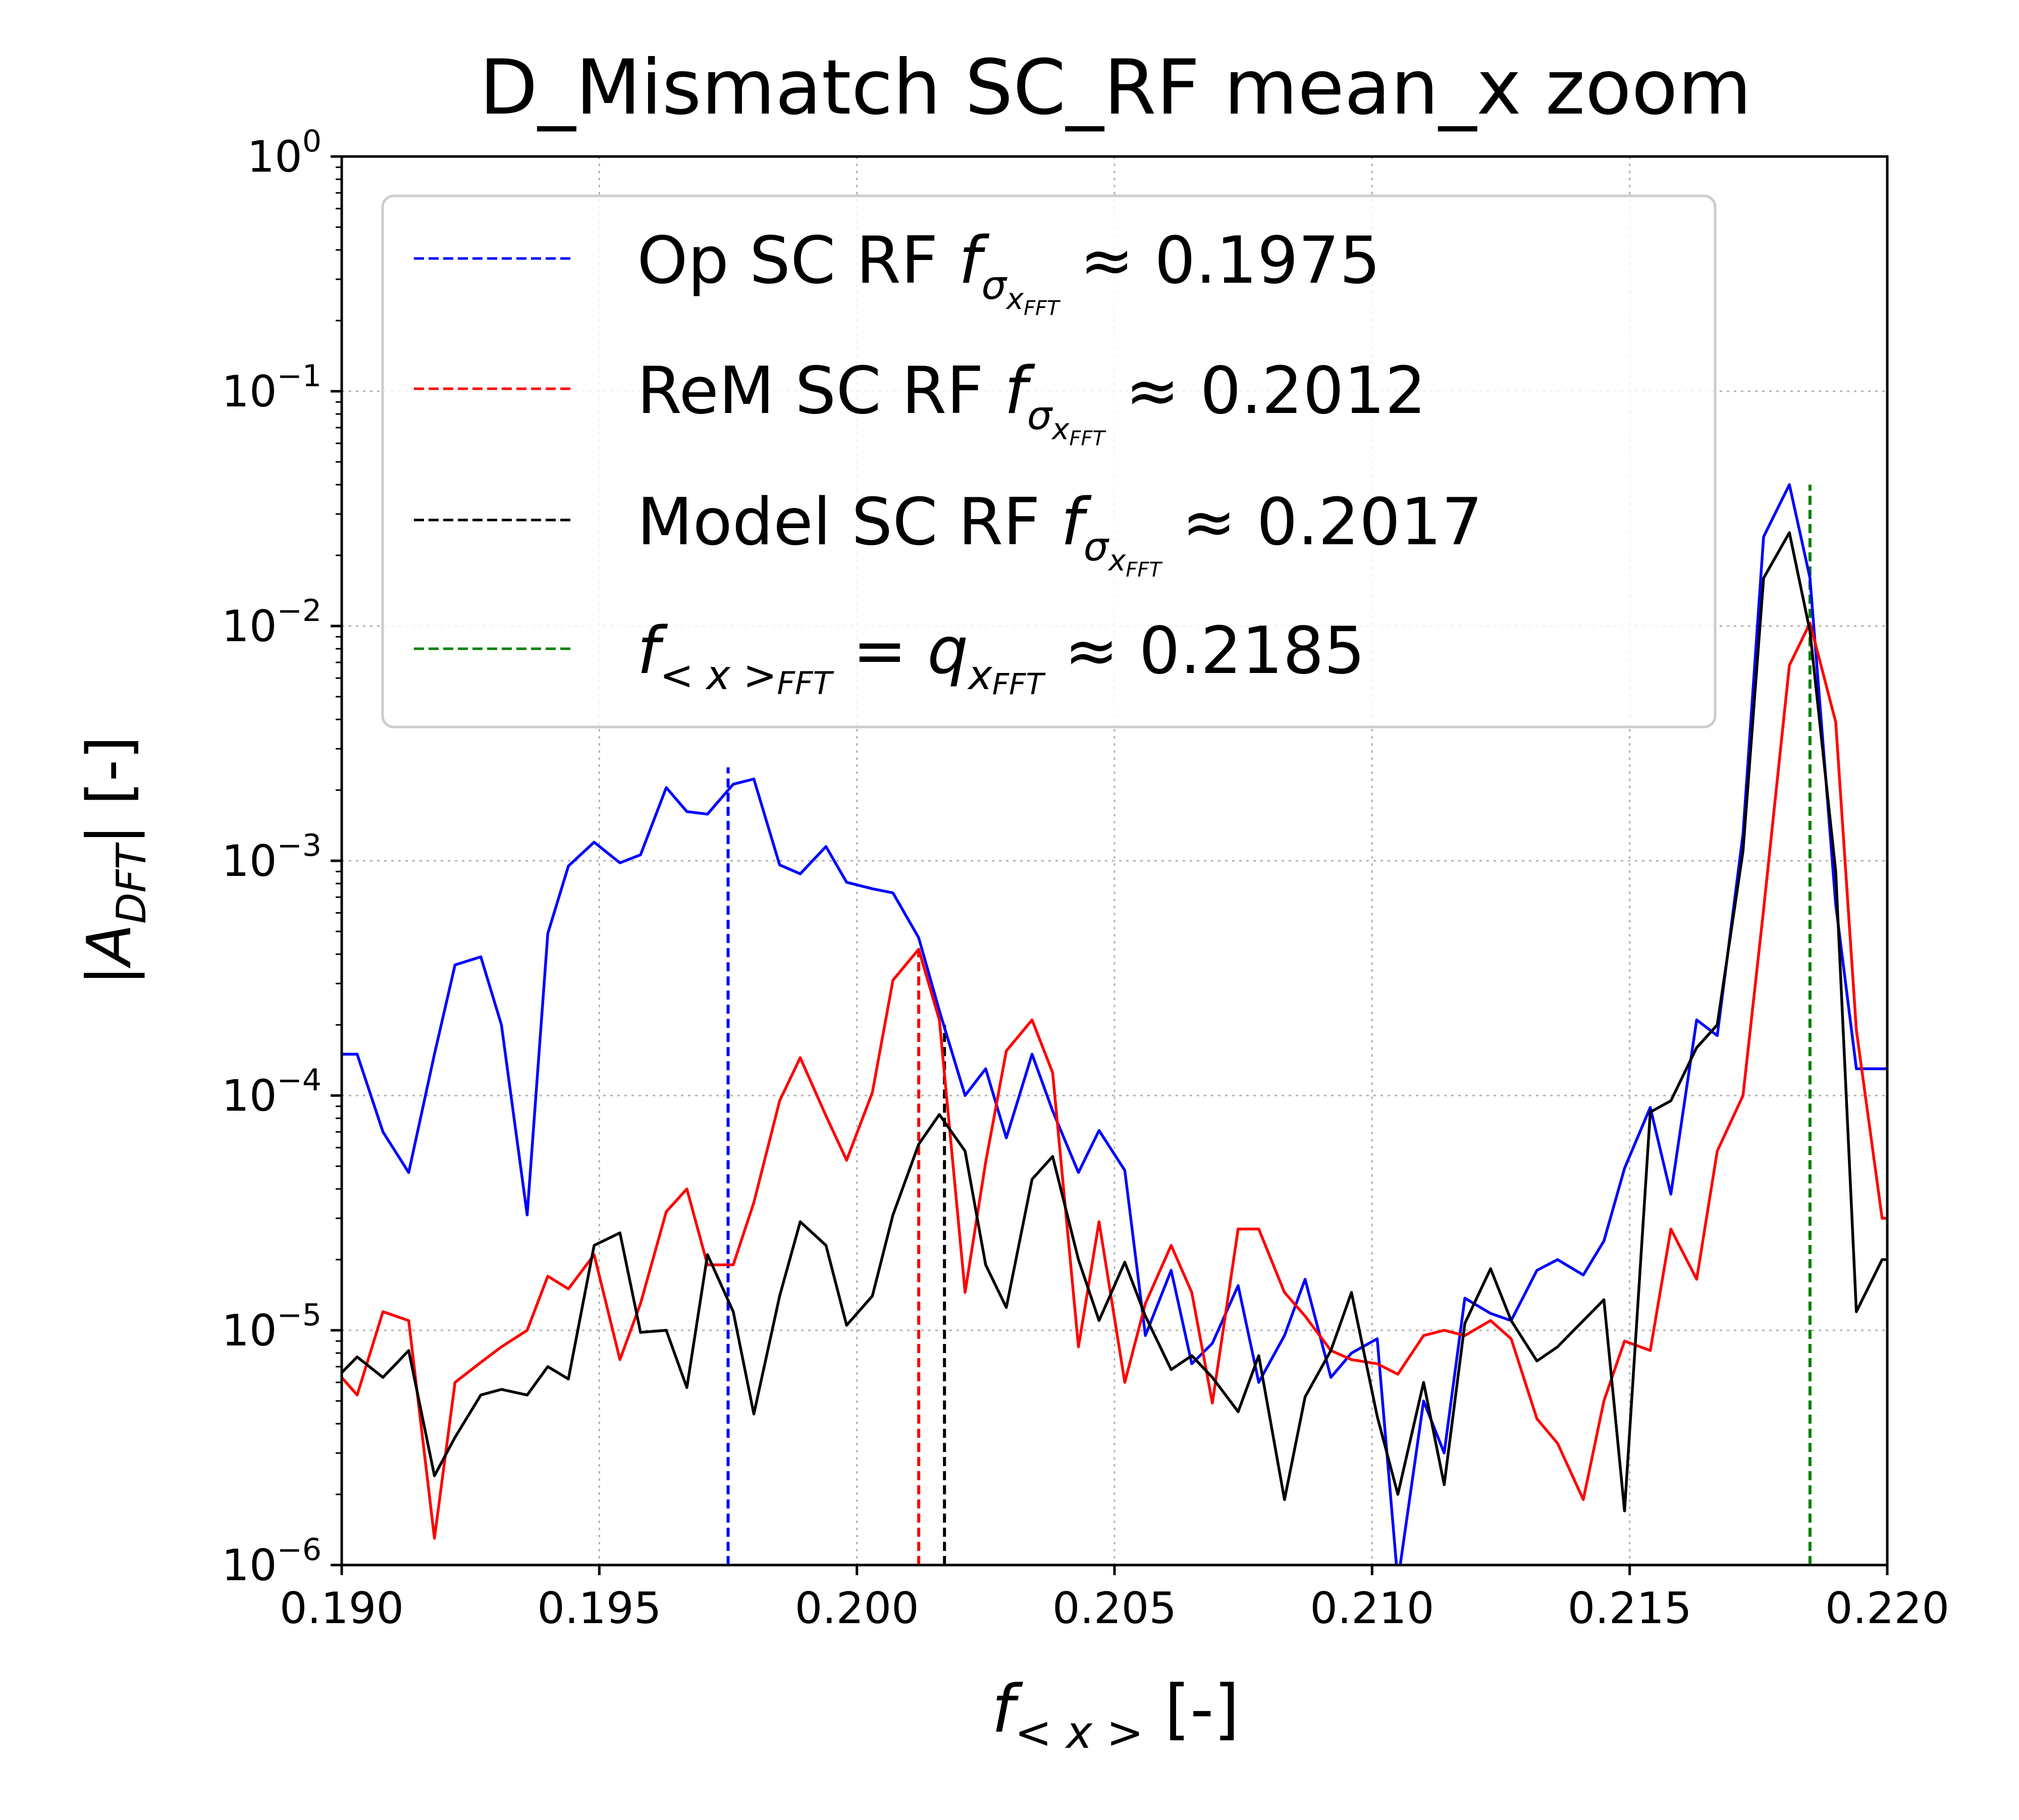 The width and height of the screenshot is (2019, 1820). Describe the element at coordinates (342, 1608) in the screenshot. I see `x-tick-label: 0.190` at that location.